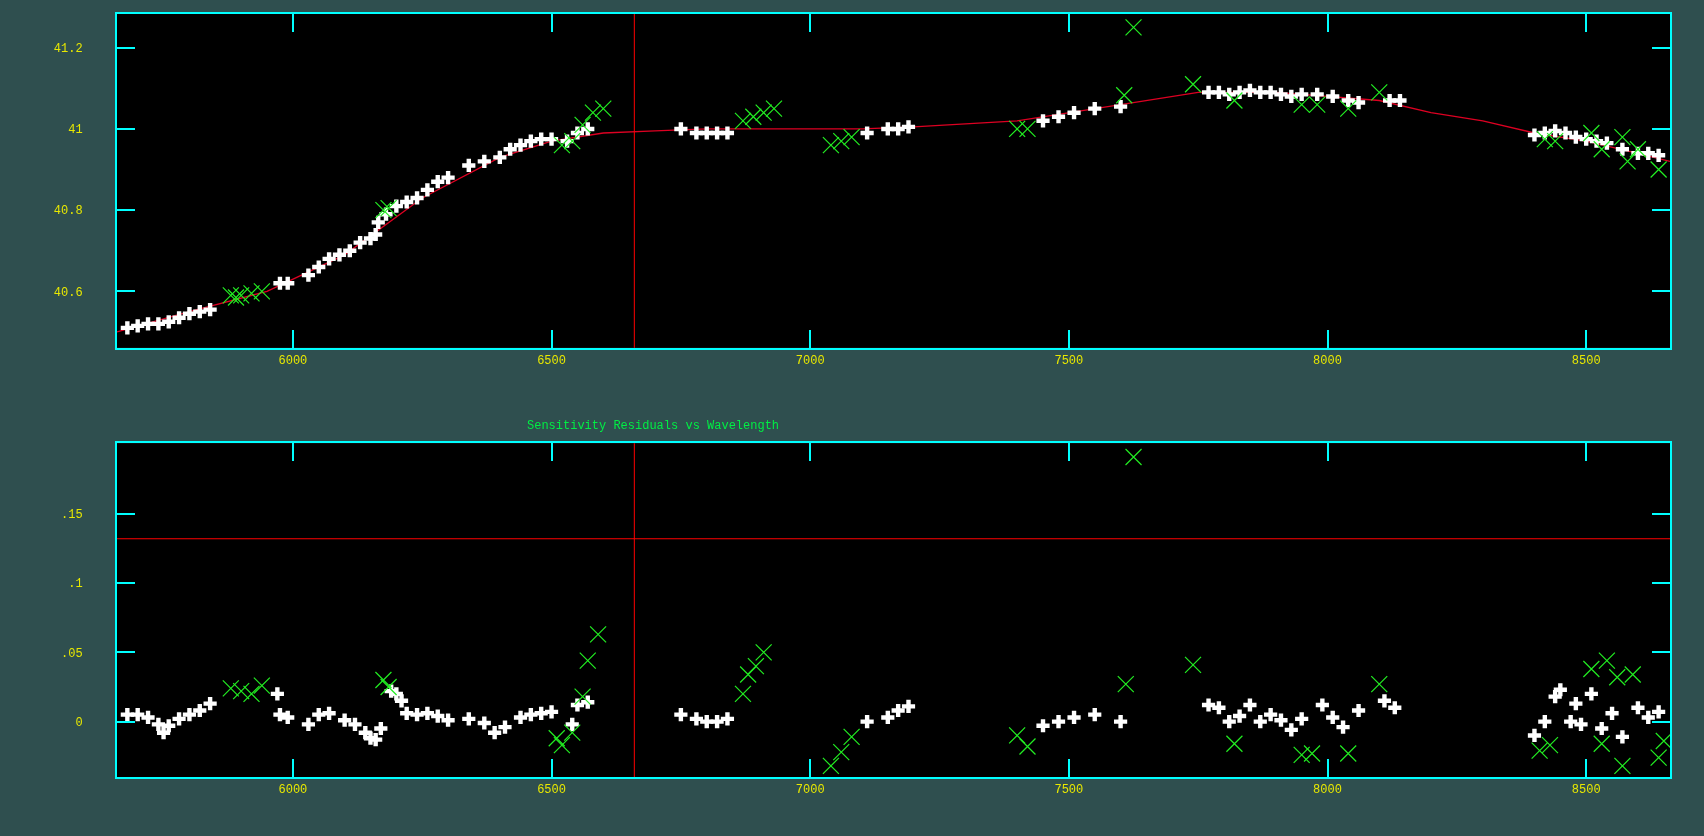 This screenshot has width=1704, height=836. What do you see at coordinates (79, 722) in the screenshot?
I see `y-tick-label: 0` at bounding box center [79, 722].